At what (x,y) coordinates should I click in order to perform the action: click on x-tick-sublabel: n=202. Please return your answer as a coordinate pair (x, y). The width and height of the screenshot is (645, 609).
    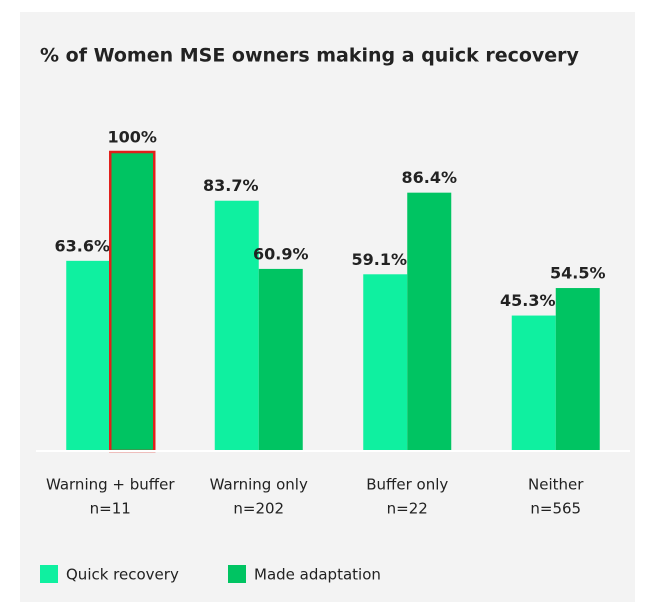
    Looking at the image, I should click on (258, 509).